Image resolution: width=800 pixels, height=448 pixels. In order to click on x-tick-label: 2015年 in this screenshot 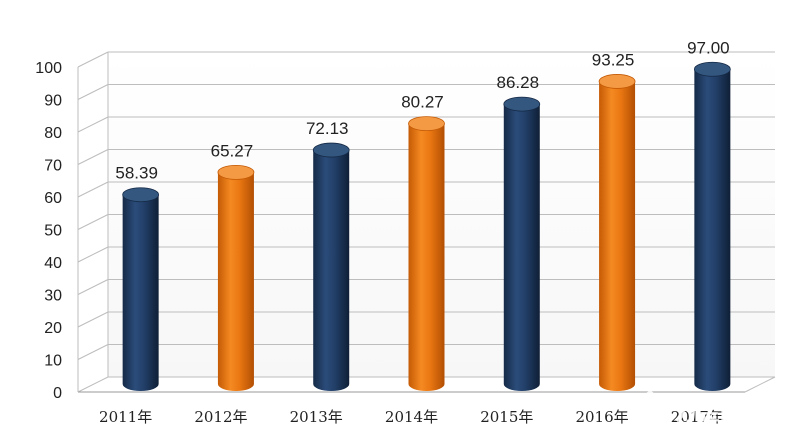, I will do `click(506, 417)`.